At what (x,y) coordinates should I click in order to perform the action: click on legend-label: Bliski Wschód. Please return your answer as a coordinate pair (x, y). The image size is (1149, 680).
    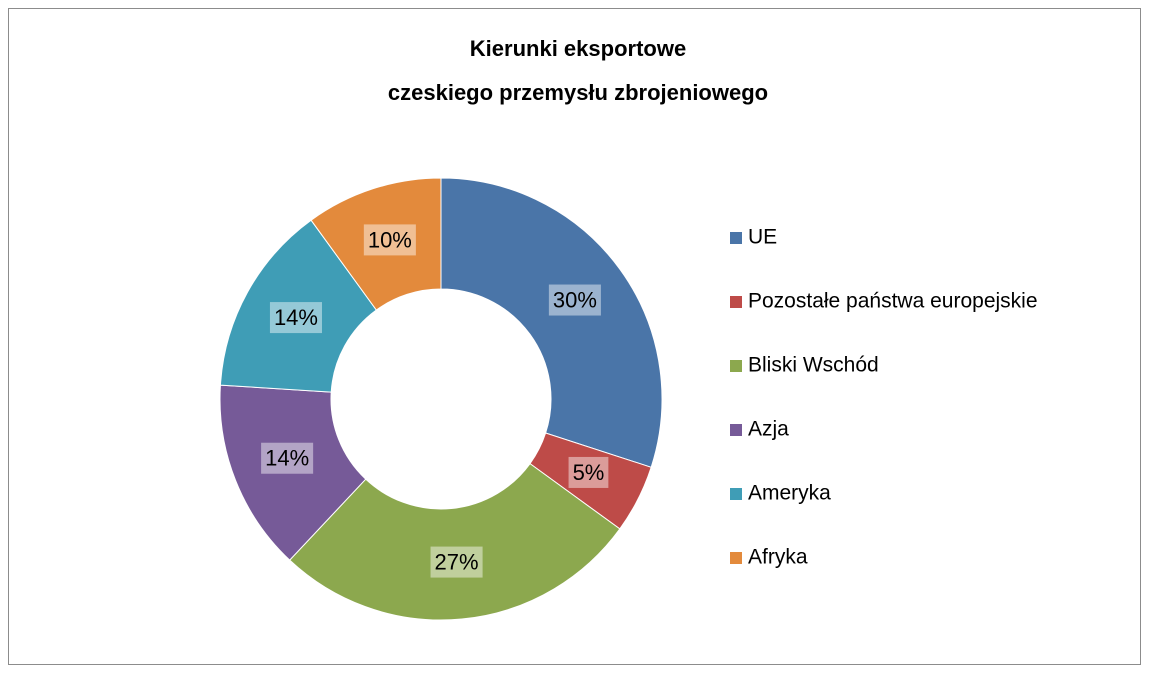
    Looking at the image, I should click on (813, 365).